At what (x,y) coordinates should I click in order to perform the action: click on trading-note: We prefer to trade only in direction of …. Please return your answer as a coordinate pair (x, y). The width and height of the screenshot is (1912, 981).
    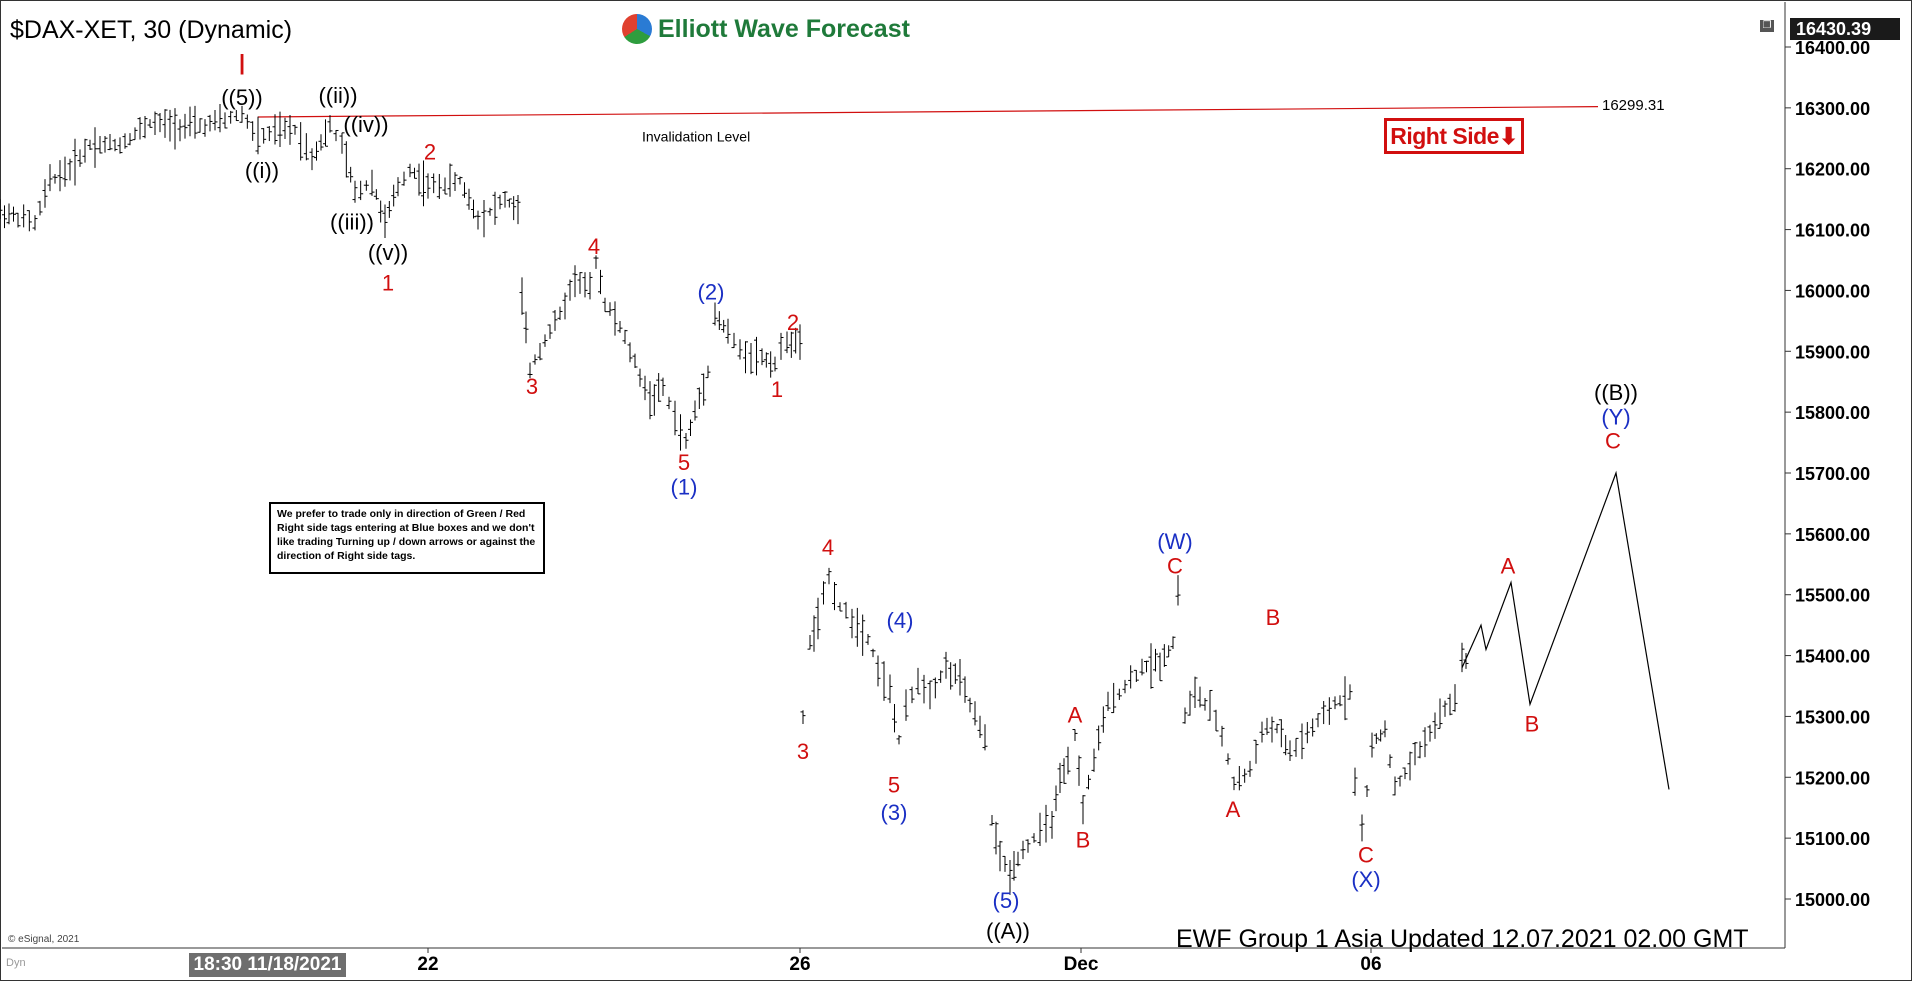
    Looking at the image, I should click on (407, 538).